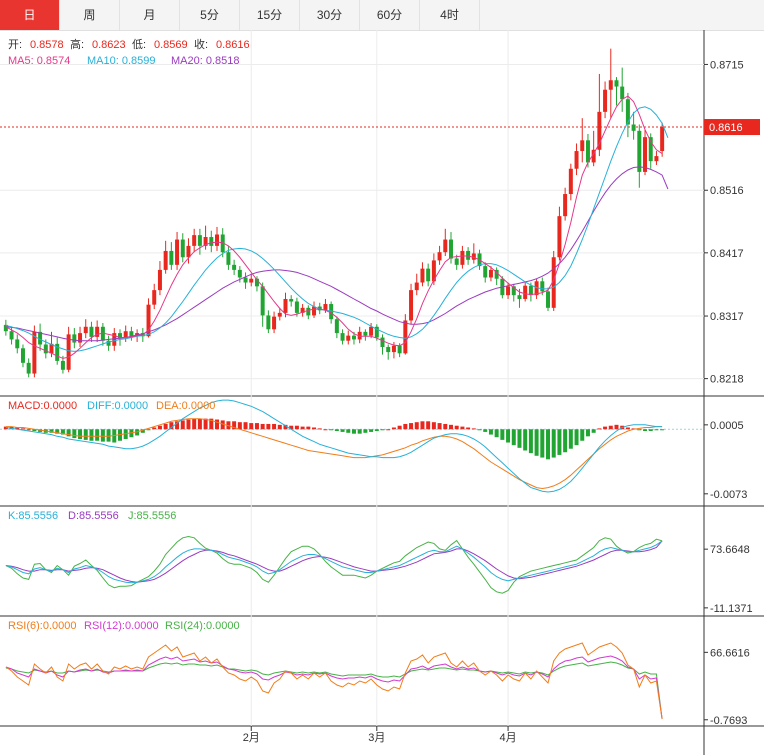 Image resolution: width=764 pixels, height=755 pixels. What do you see at coordinates (121, 626) in the screenshot?
I see `rsi-legend-item: RSI(12):0.0000` at bounding box center [121, 626].